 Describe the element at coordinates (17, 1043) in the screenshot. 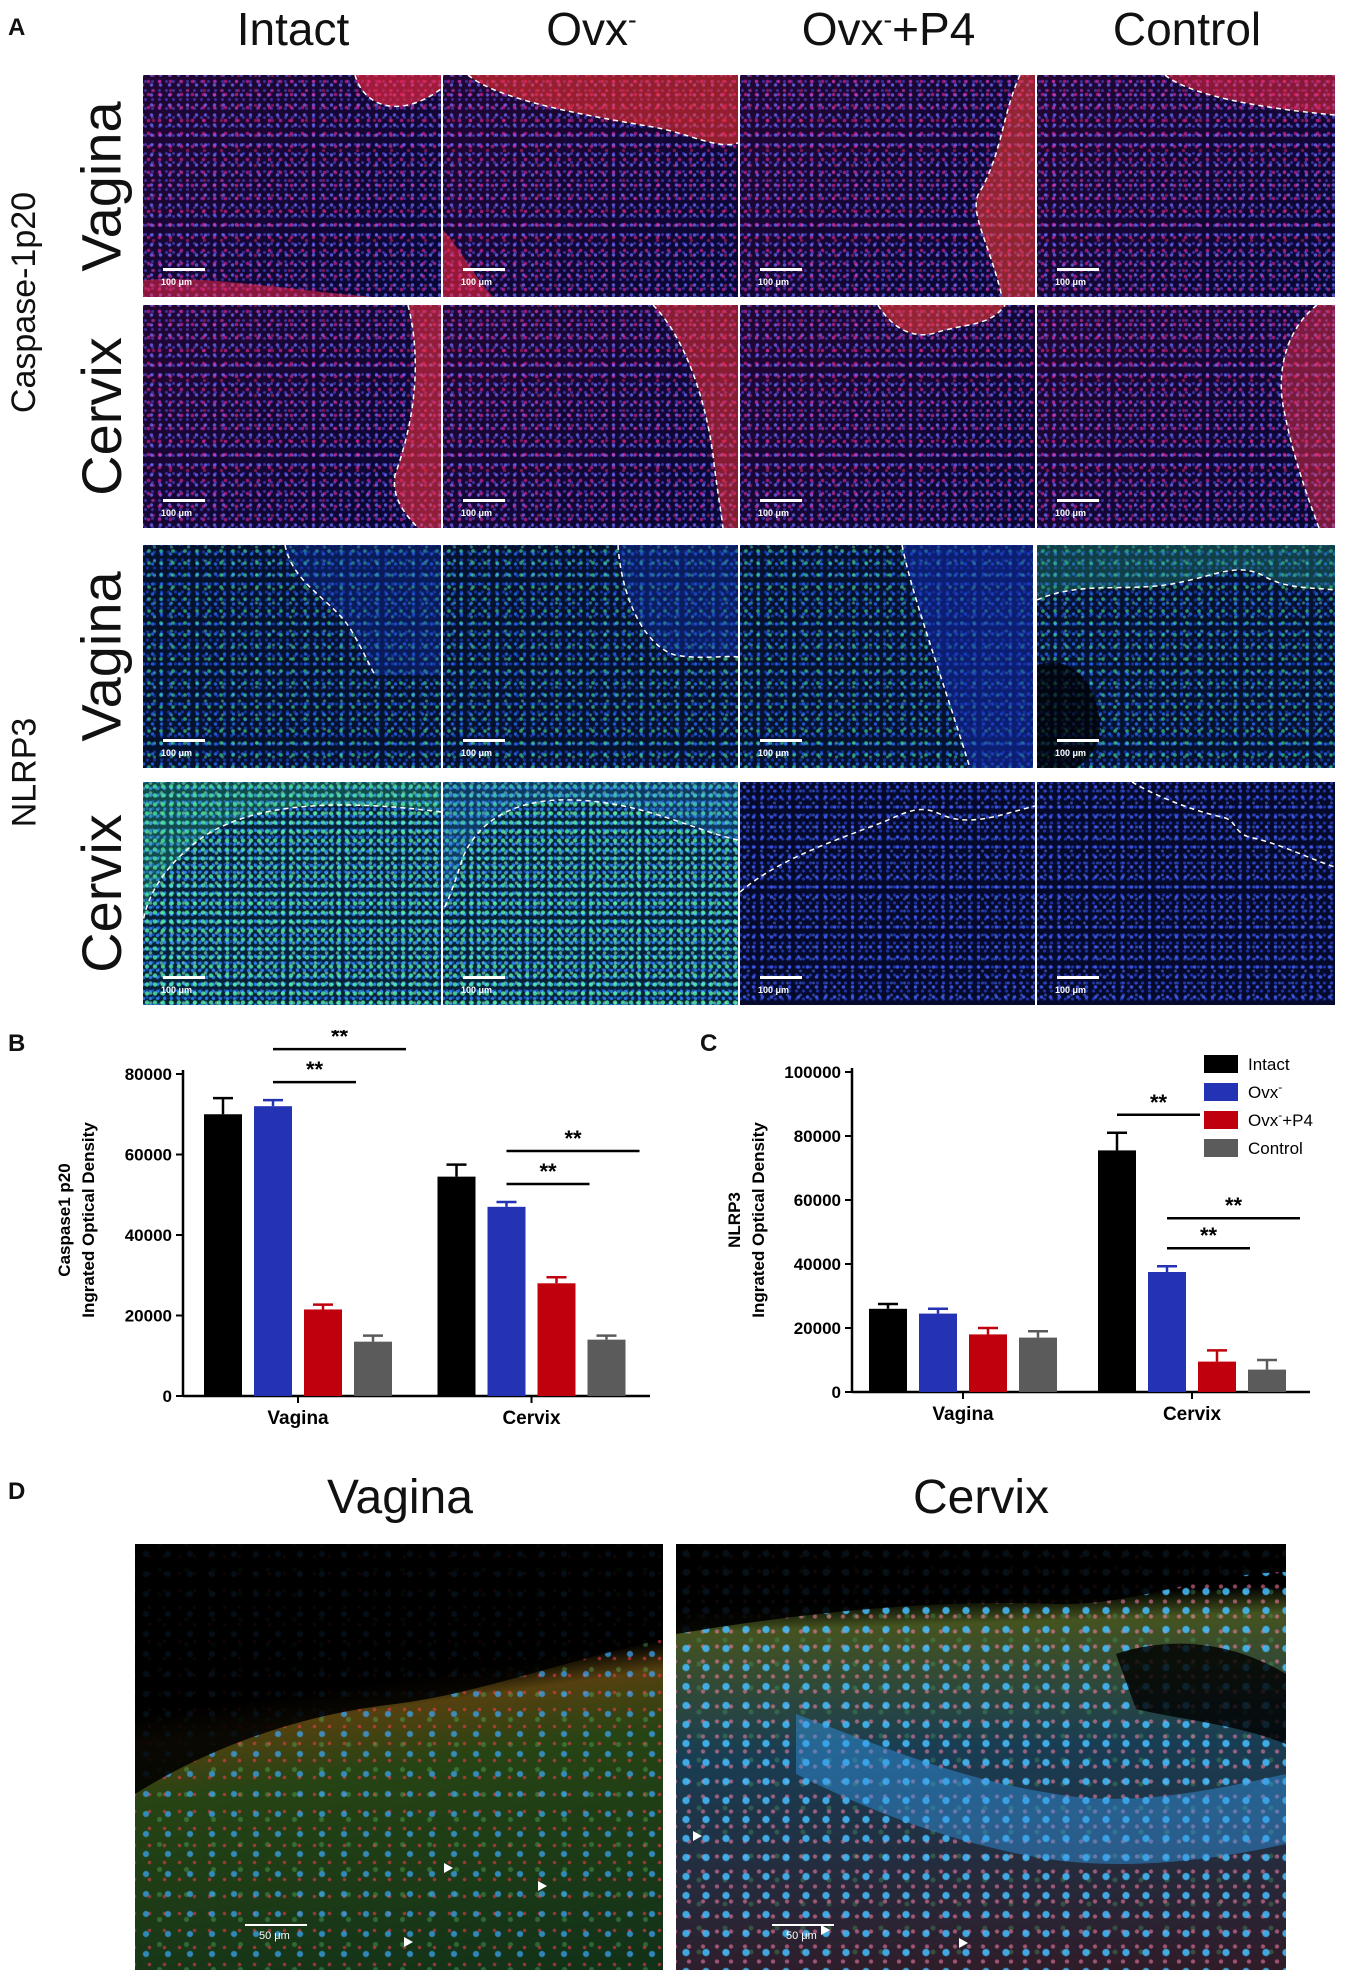

I see `panel-b-letter: B` at that location.